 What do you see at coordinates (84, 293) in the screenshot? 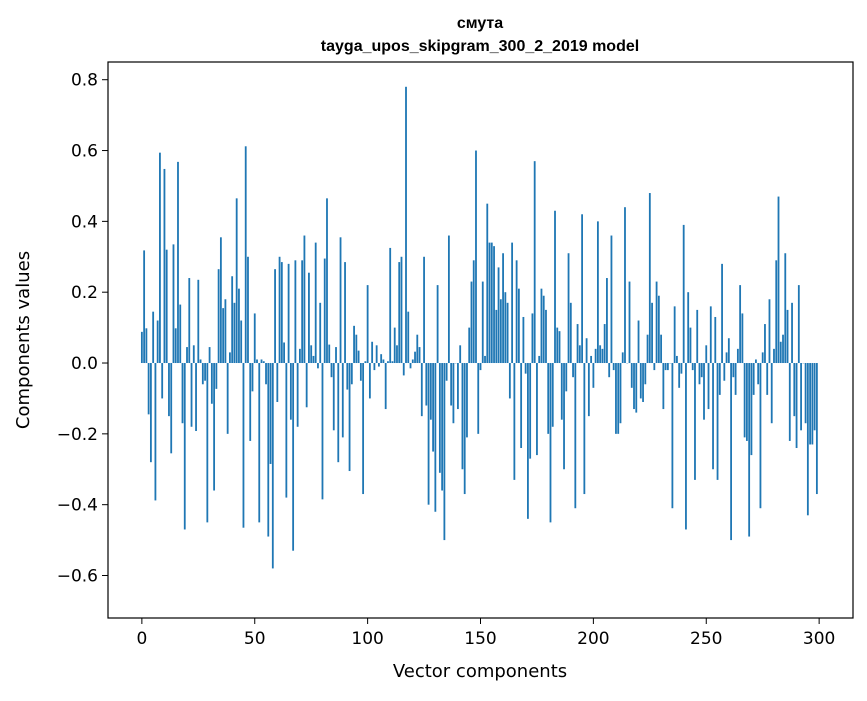
I see `y-tick-label-3: 0.2` at bounding box center [84, 293].